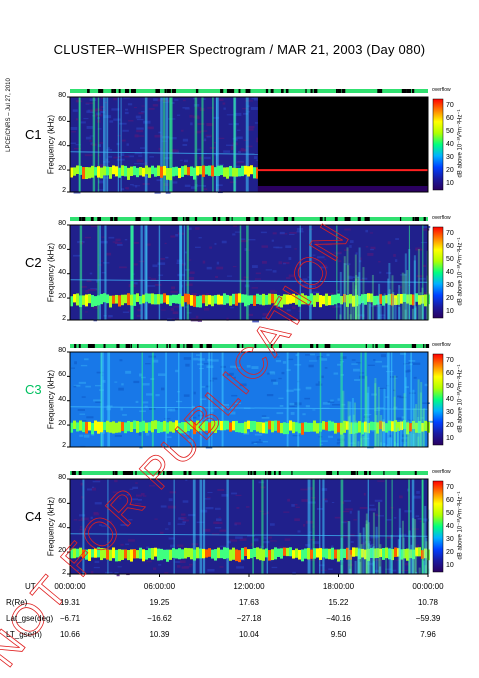  Describe the element at coordinates (159, 602) in the screenshot. I see `ephemeris-value: 19.25` at that location.